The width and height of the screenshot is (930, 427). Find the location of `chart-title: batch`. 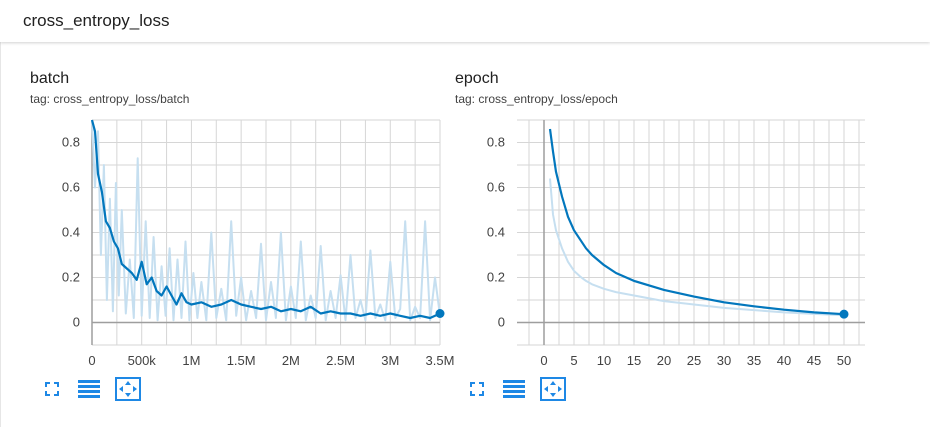

chart-title: batch is located at coordinates (50, 78).